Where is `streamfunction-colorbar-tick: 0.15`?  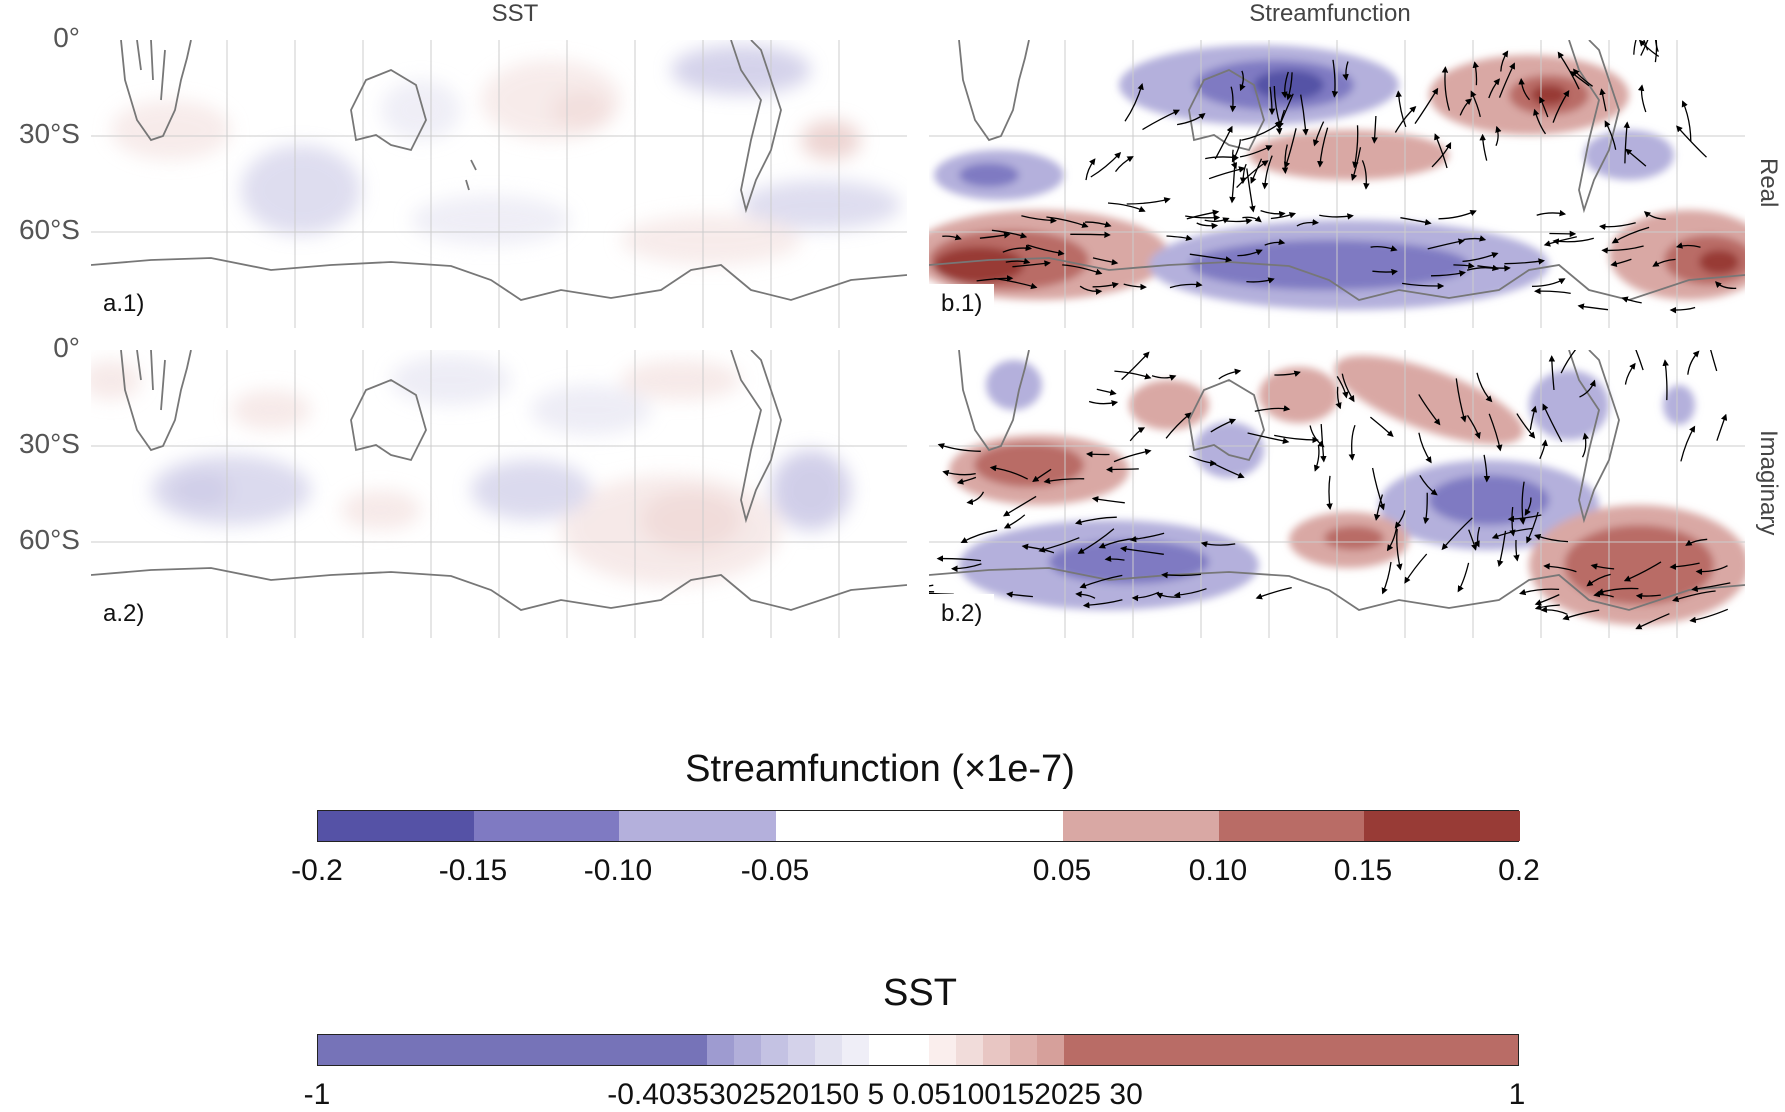
streamfunction-colorbar-tick: 0.15 is located at coordinates (1363, 871).